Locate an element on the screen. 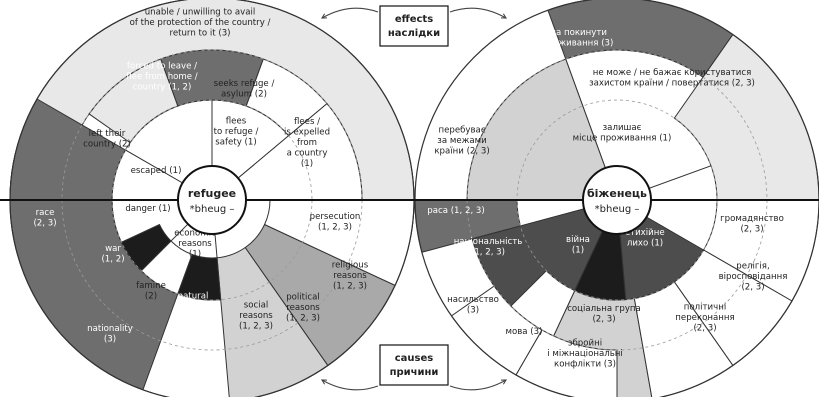  segment-label-line: залишає is located at coordinates (622, 128).